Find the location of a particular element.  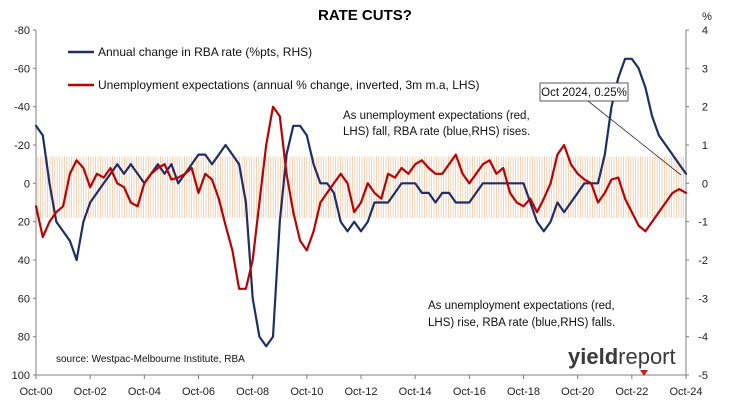

x-tick-label: Oct-22 is located at coordinates (631, 392).